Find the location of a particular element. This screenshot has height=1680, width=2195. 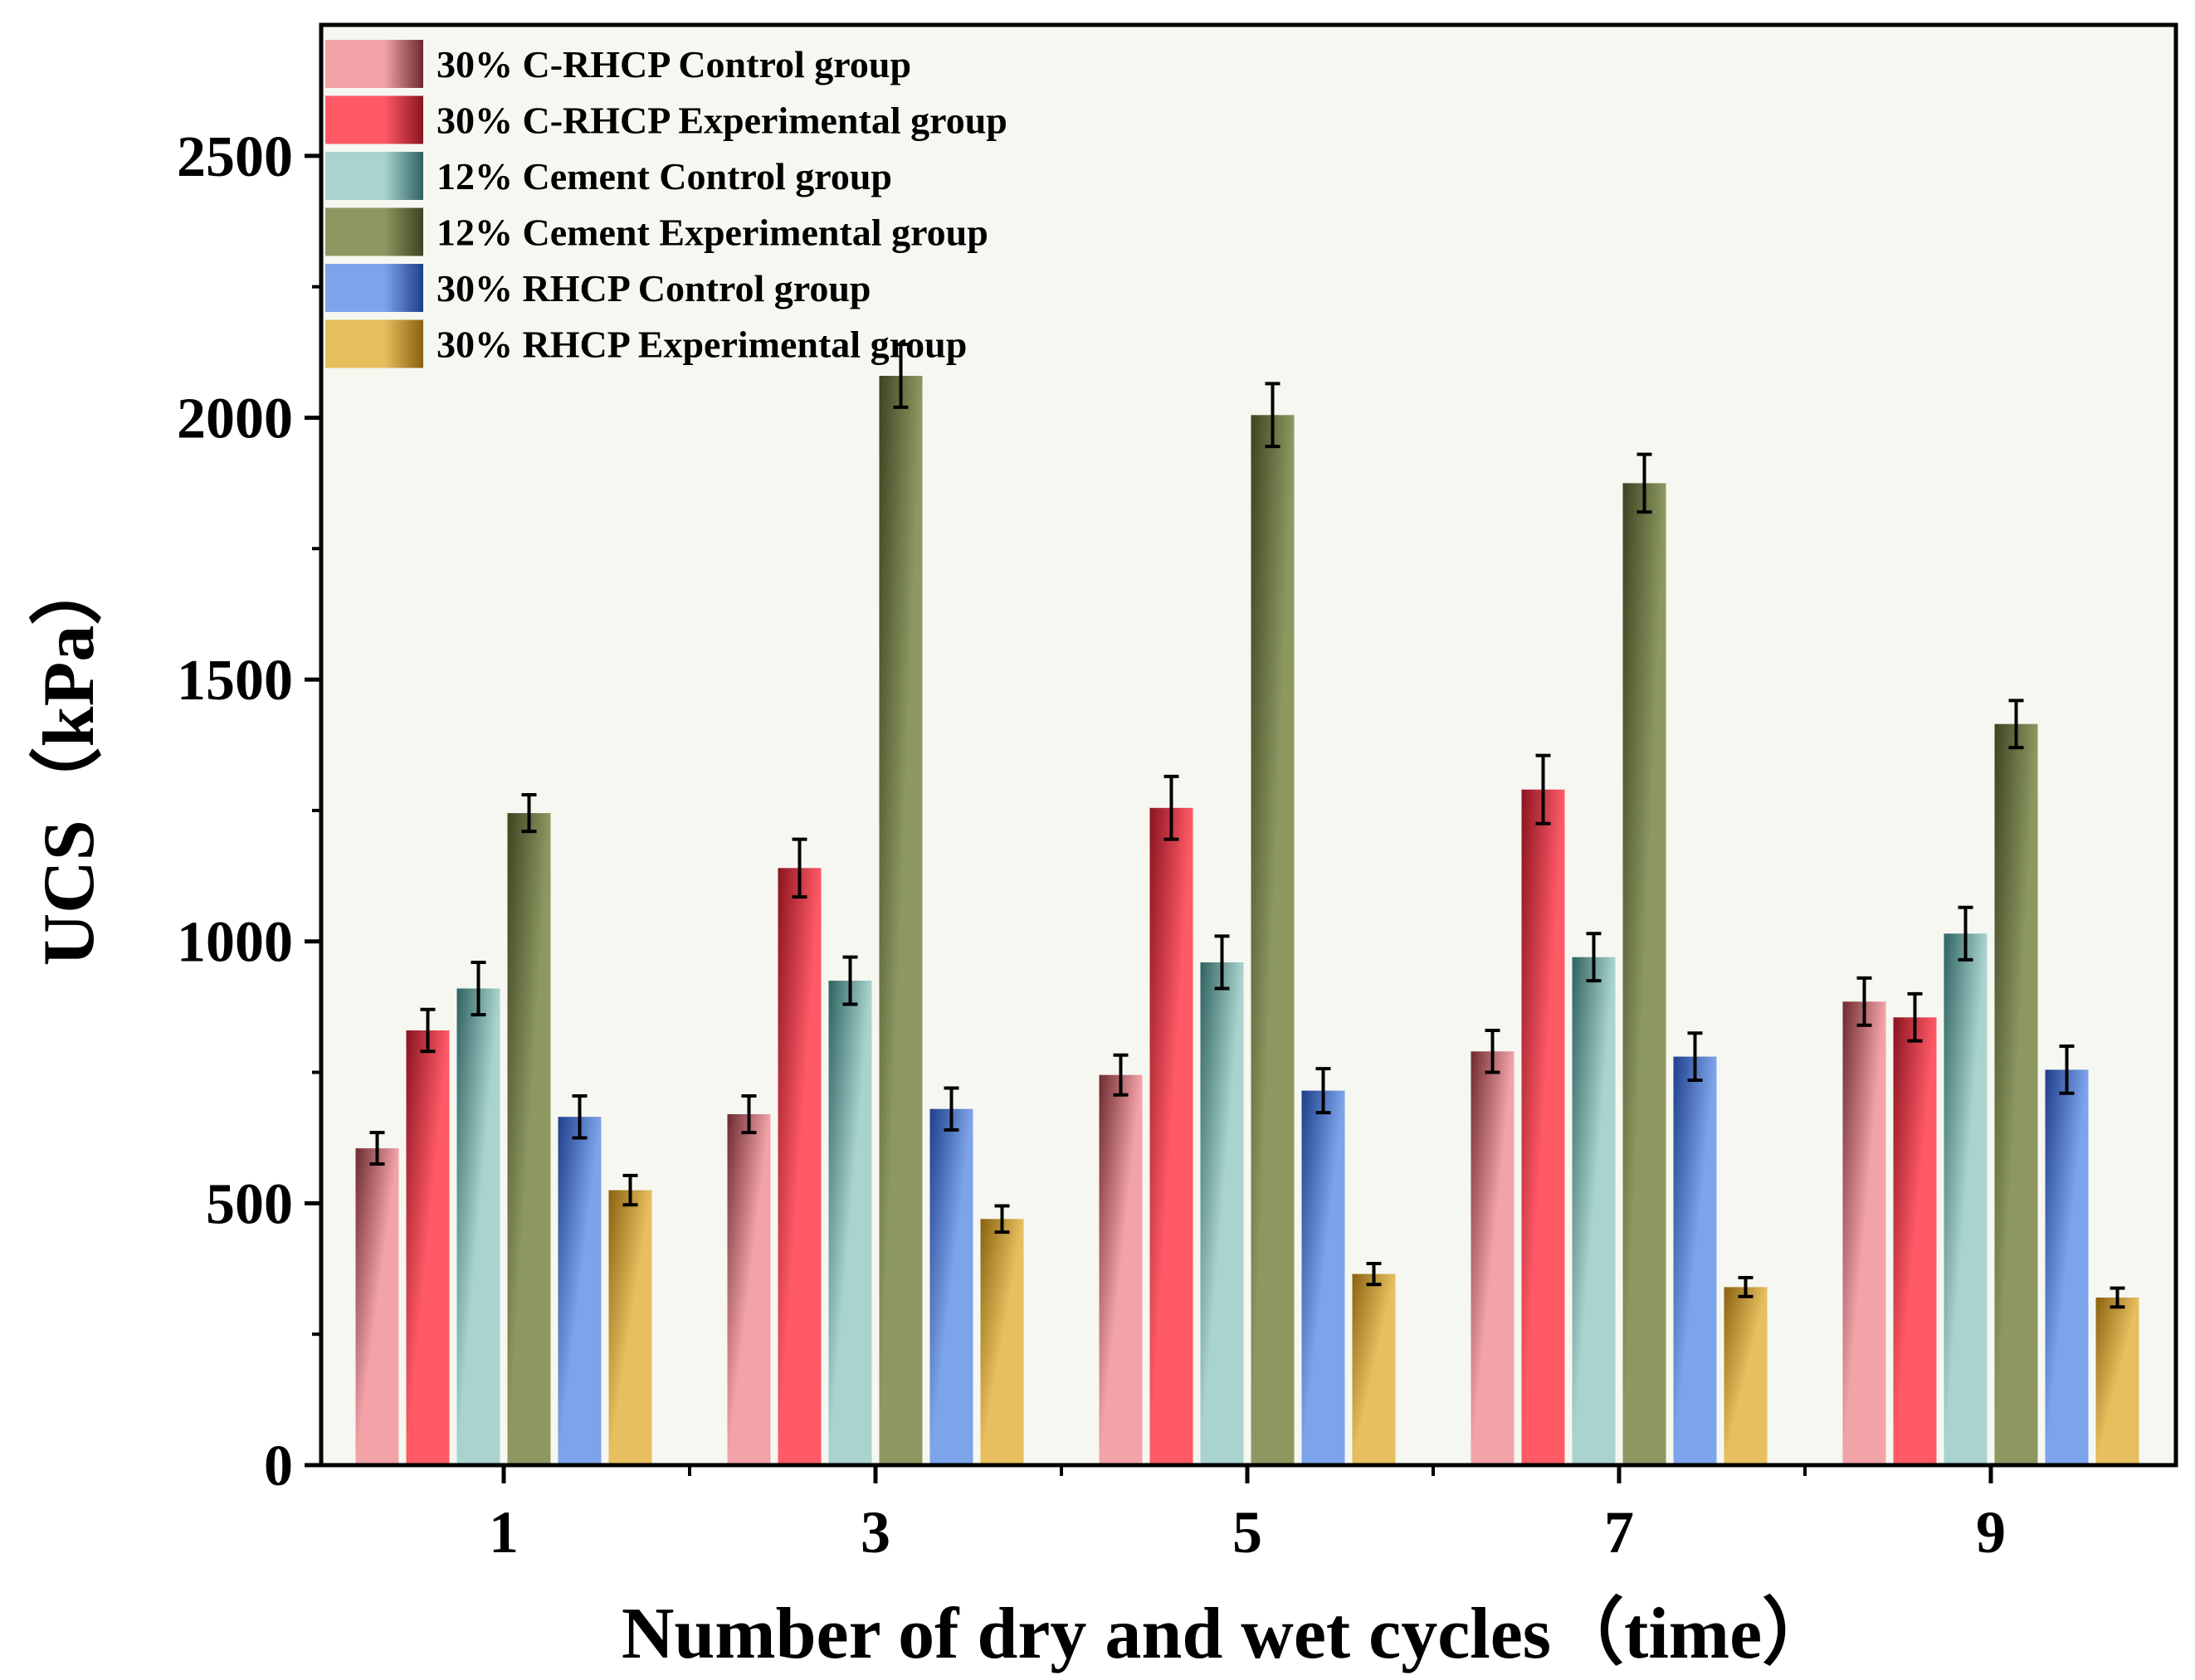

legend-label-3: 12% Cement Experimental group is located at coordinates (712, 233).